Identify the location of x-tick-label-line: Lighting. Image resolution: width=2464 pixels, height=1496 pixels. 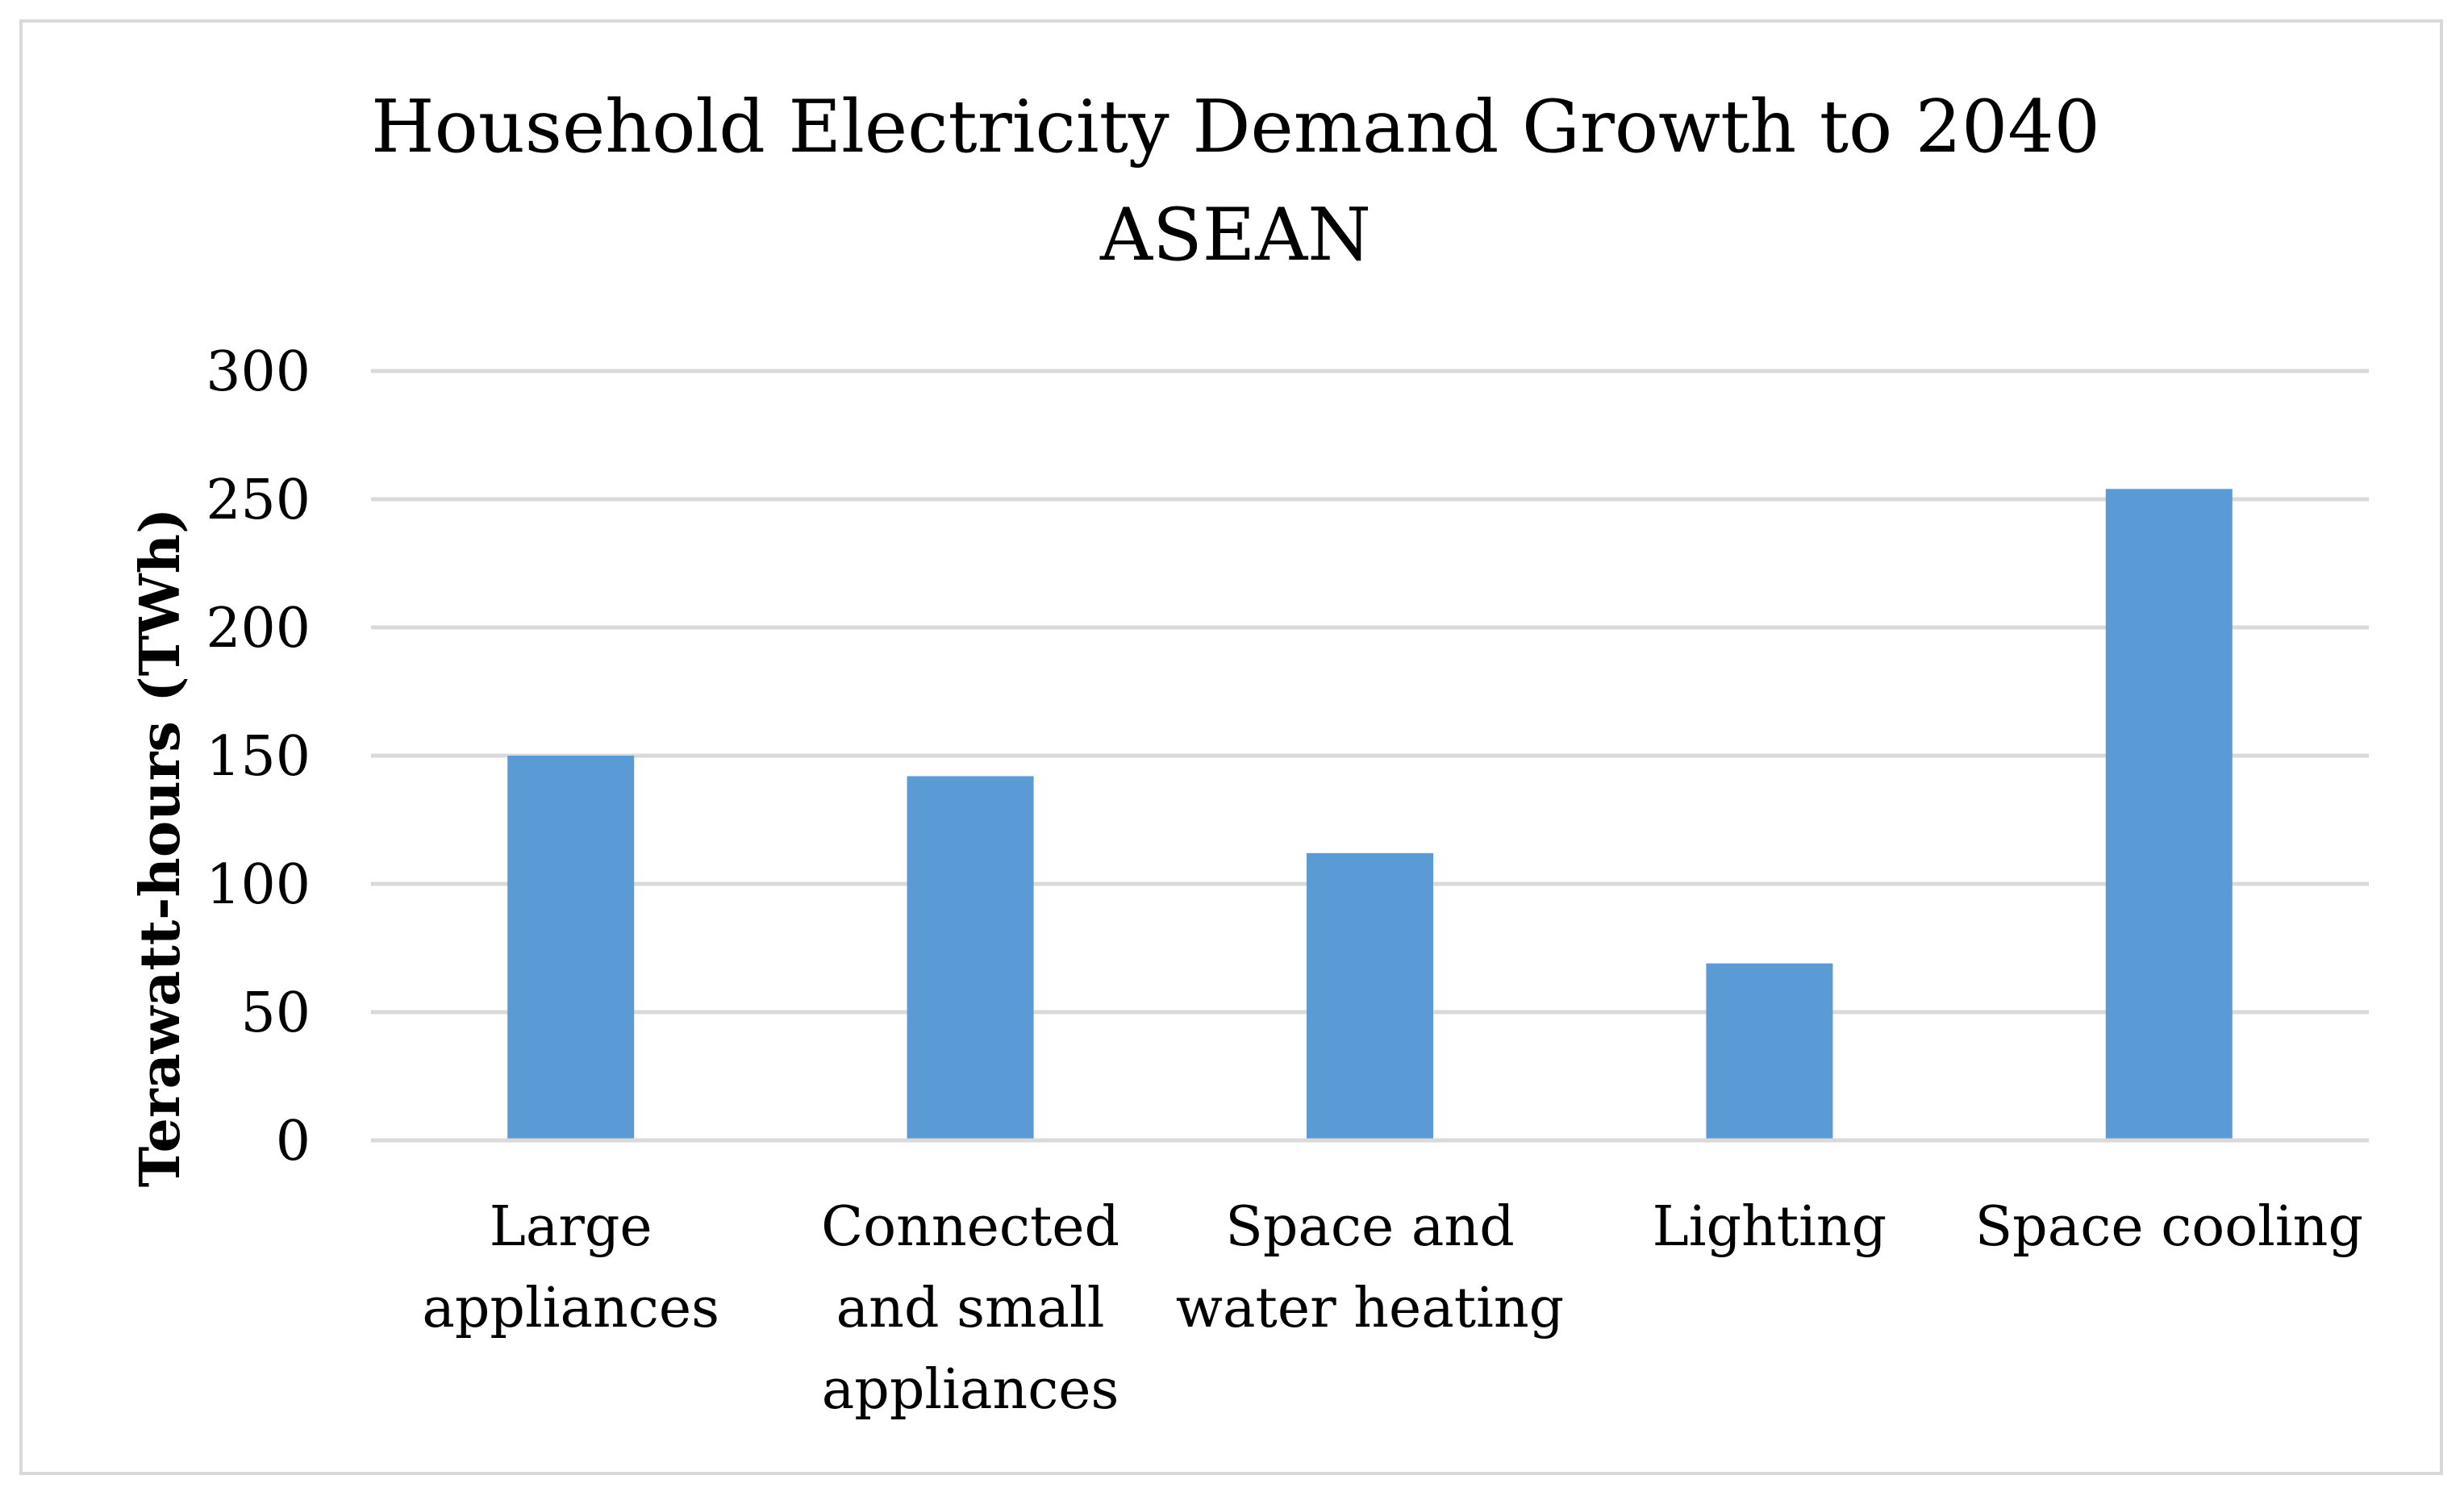
(1770, 1227).